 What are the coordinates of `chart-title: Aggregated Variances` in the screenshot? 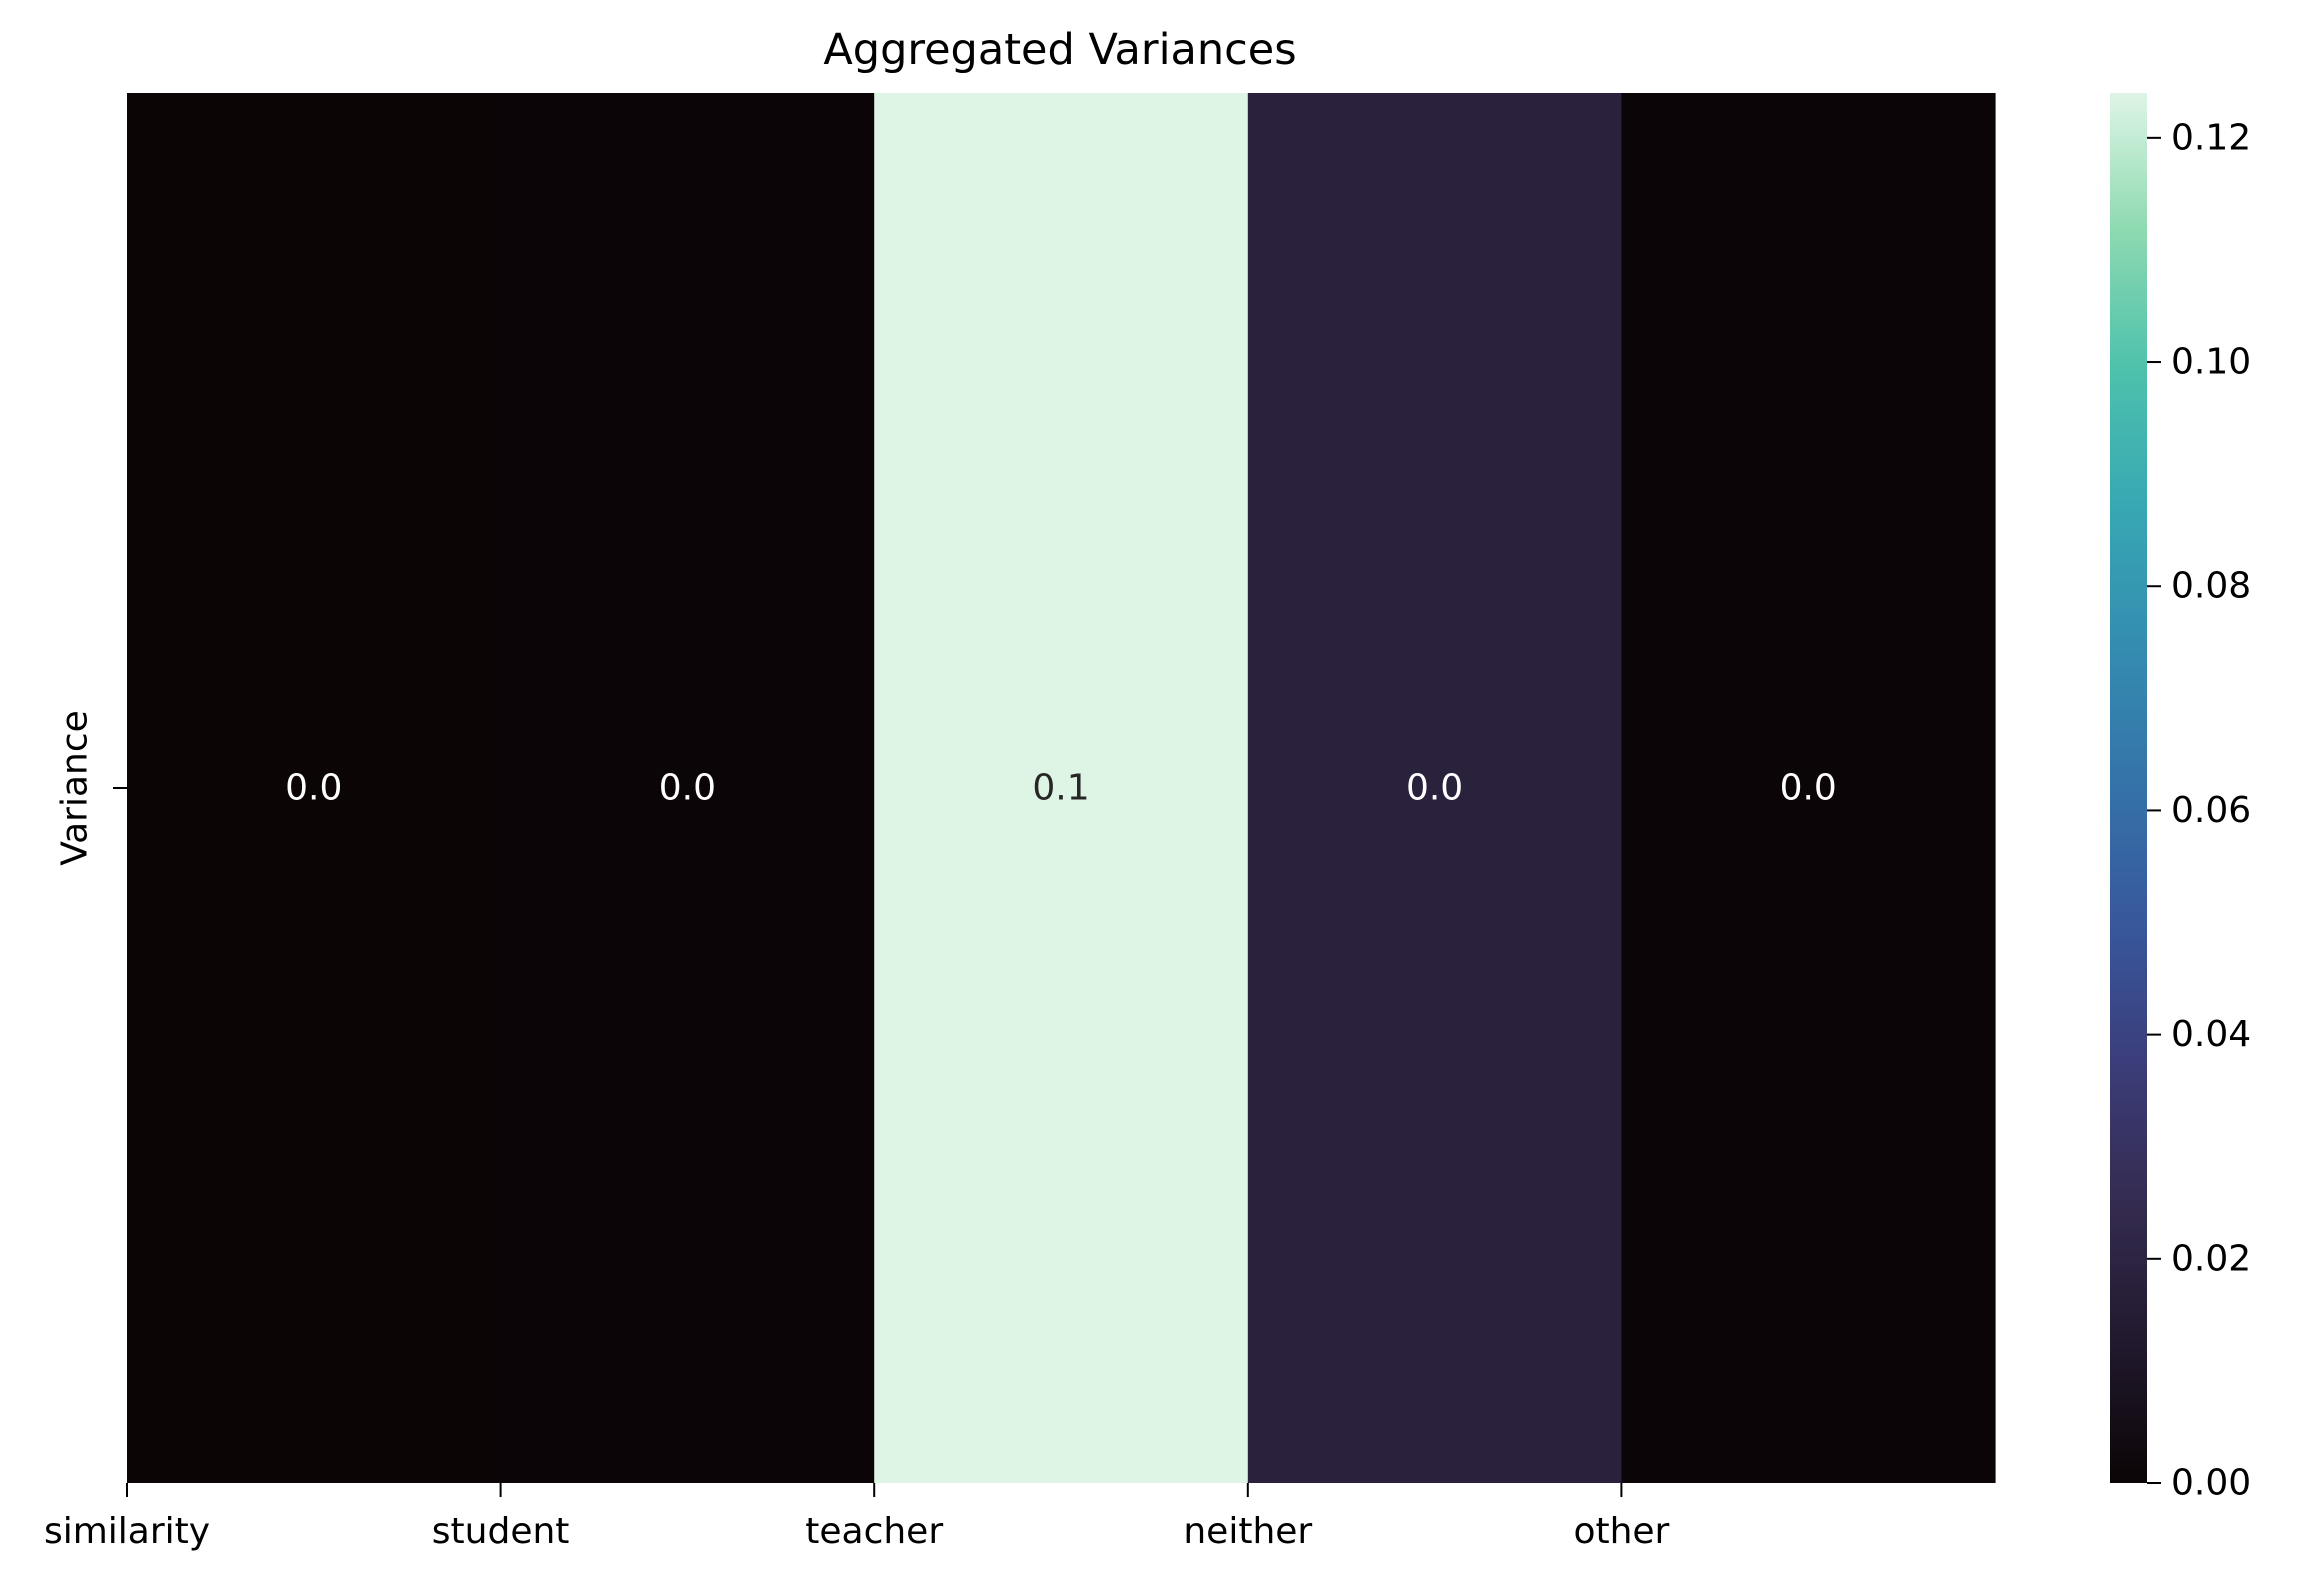 It's located at (1059, 50).